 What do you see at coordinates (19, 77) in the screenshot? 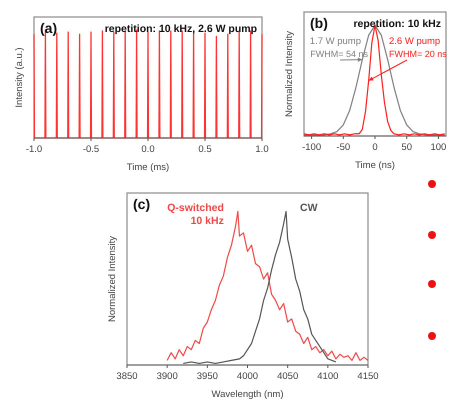
I see `y-axis-title: Intensity (a.u.)` at bounding box center [19, 77].